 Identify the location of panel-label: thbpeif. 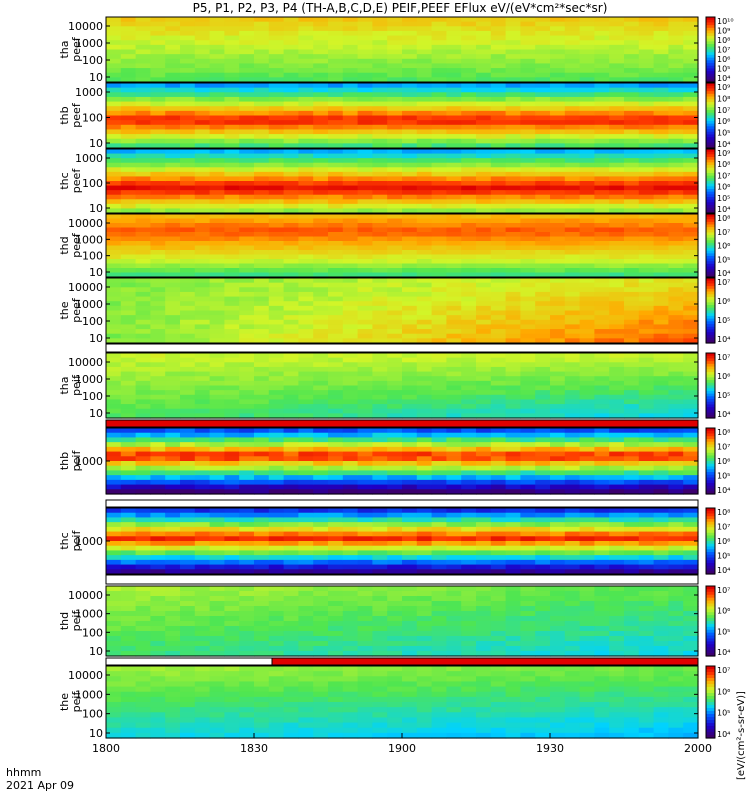
(70, 461).